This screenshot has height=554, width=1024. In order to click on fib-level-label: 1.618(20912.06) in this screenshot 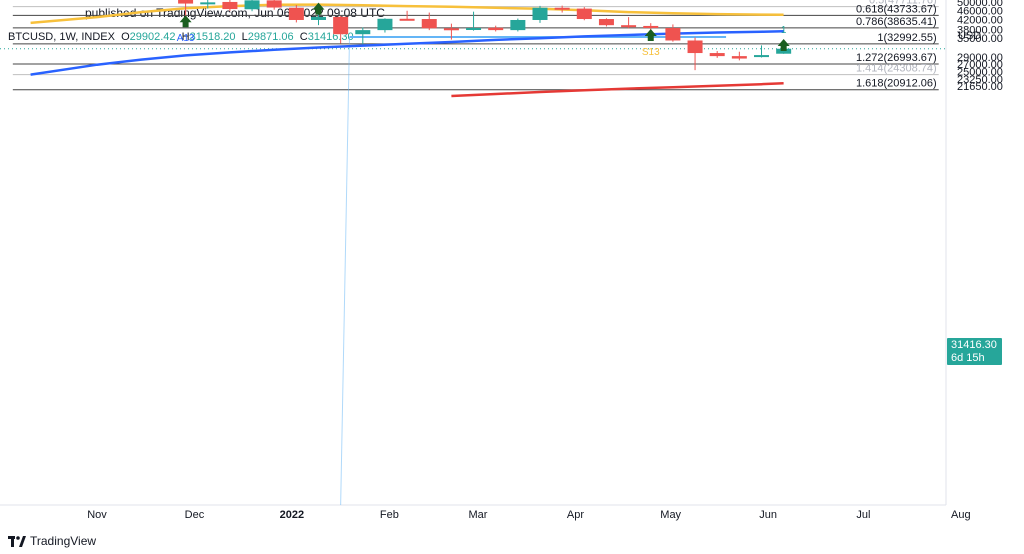, I will do `click(896, 84)`.